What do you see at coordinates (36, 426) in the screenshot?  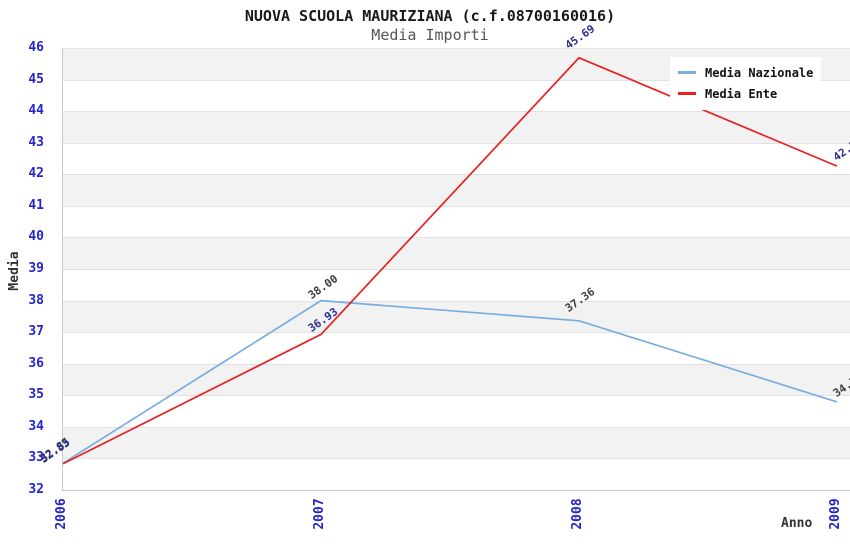 I see `y-tick-label: 34` at bounding box center [36, 426].